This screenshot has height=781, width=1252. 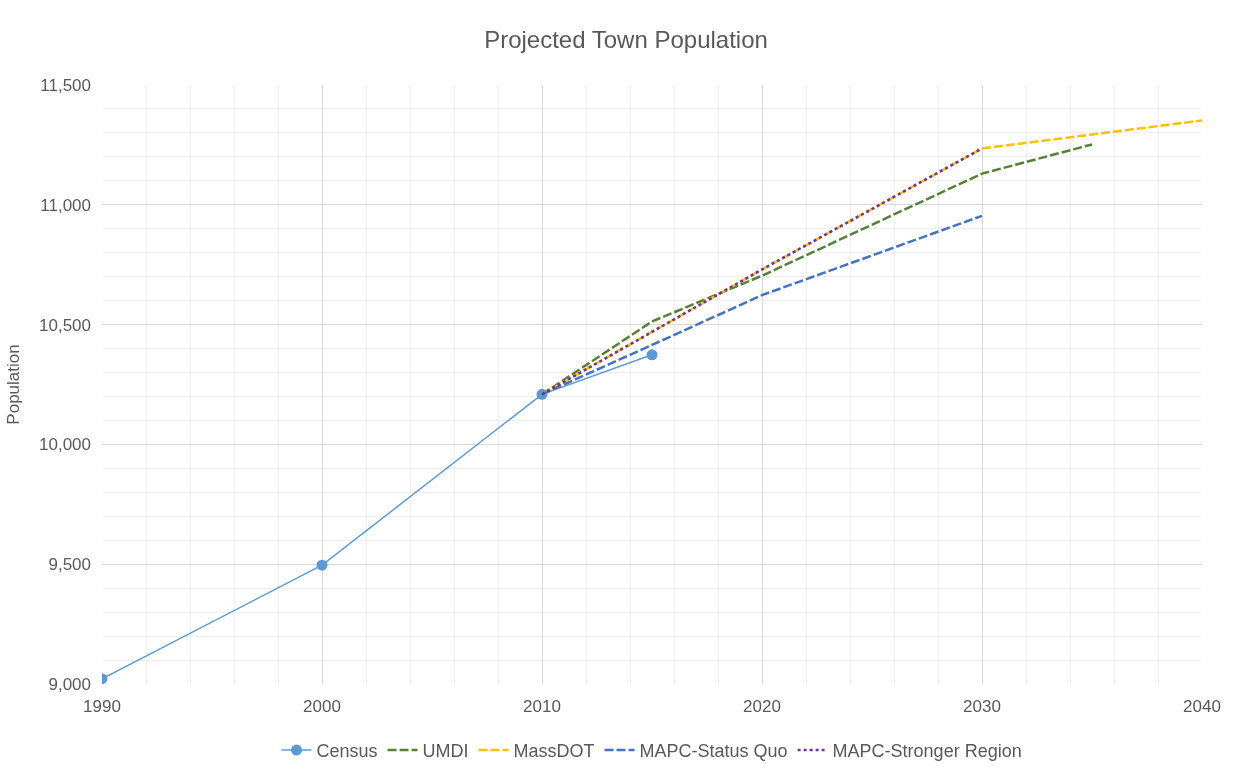 What do you see at coordinates (713, 751) in the screenshot?
I see `legend-label: MAPC-Status Quo` at bounding box center [713, 751].